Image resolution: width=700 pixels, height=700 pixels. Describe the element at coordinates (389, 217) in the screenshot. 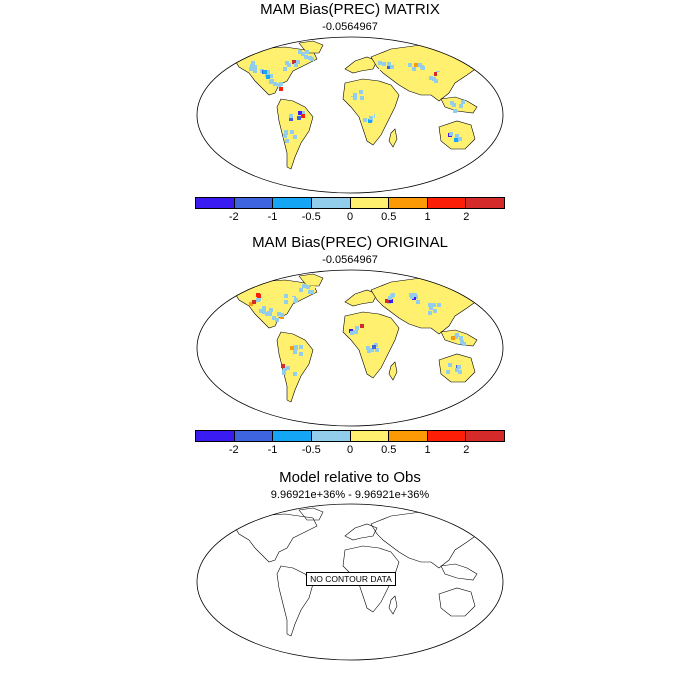

I see `colorbar-tick-label: 0.5` at that location.